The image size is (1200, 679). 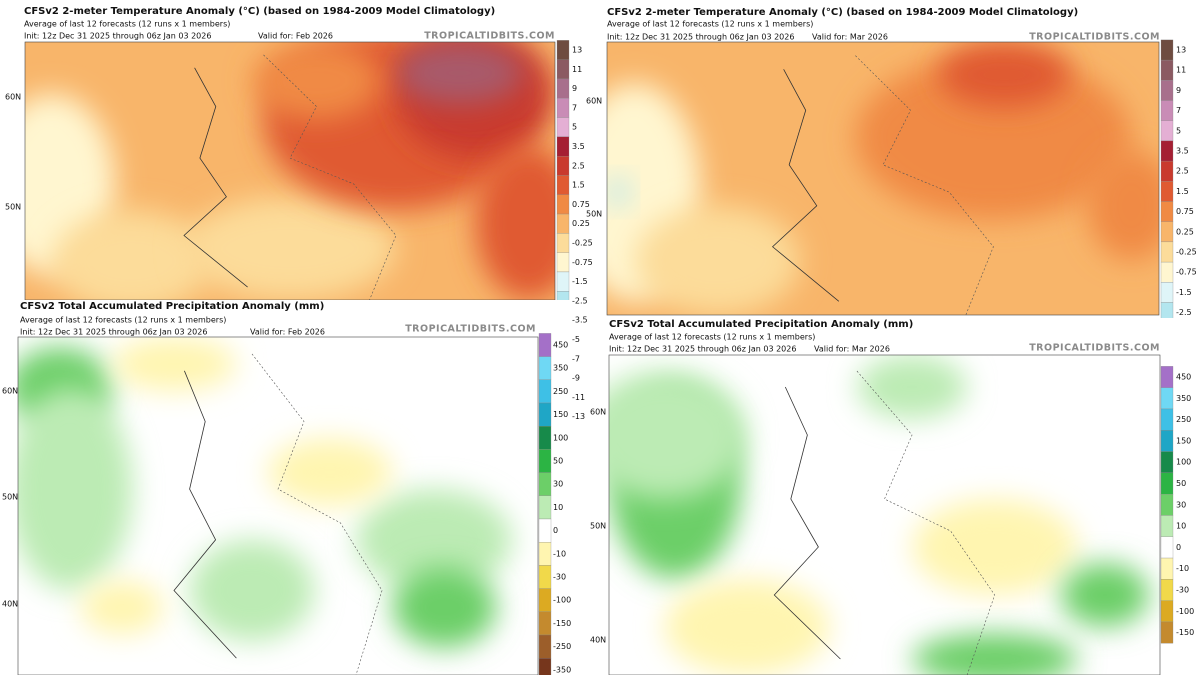 I want to click on colorbar-label: -30, so click(x=559, y=577).